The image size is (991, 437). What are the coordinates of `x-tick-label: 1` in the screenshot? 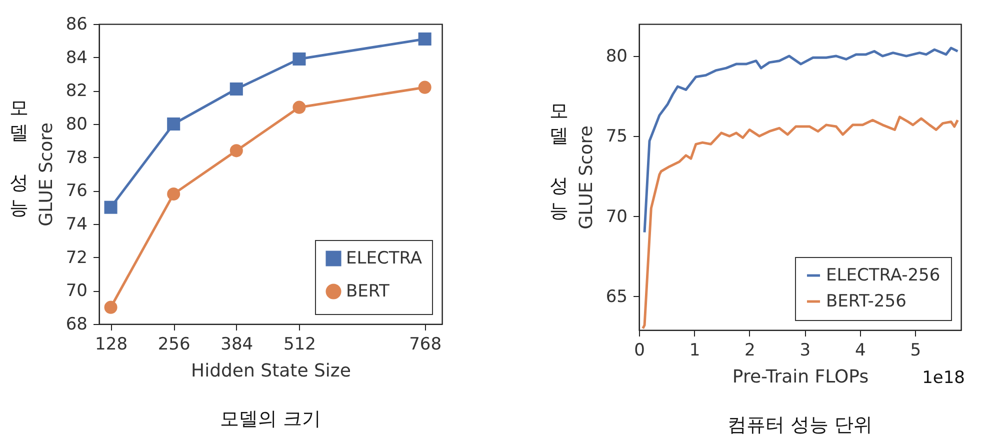 It's located at (694, 350).